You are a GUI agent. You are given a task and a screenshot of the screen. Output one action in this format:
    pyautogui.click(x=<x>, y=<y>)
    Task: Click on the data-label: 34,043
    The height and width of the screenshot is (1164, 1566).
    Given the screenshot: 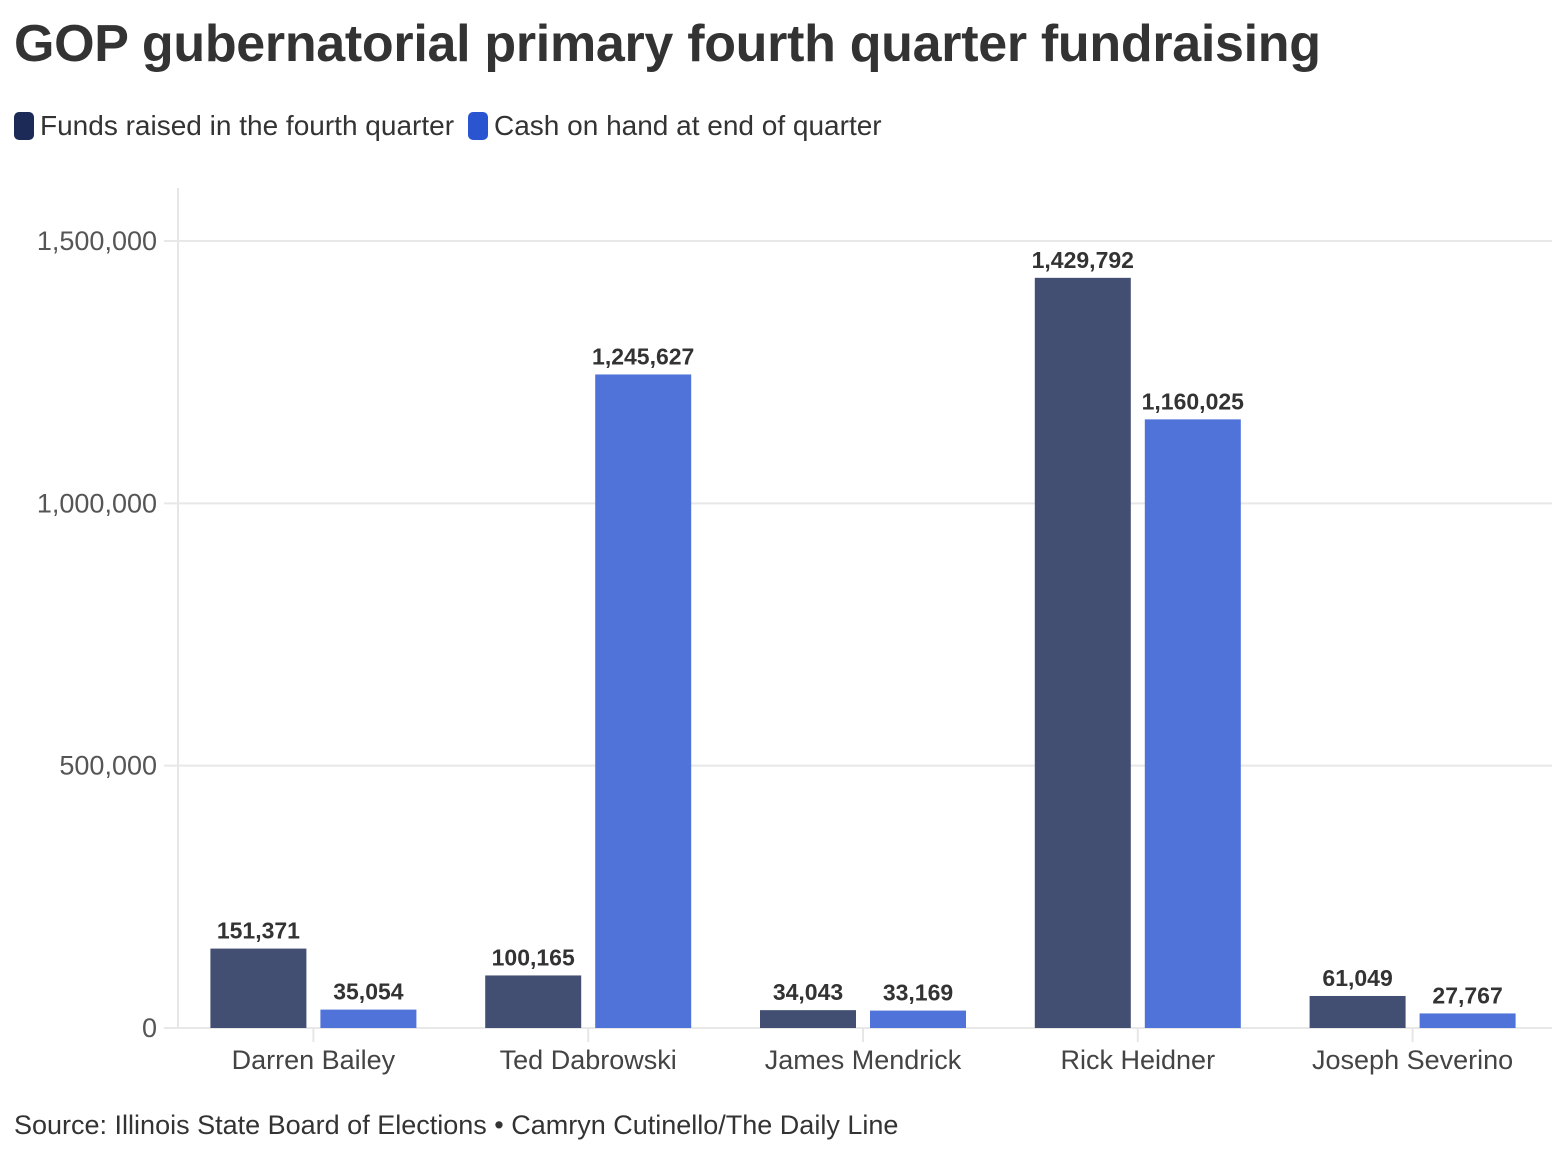 What is the action you would take?
    pyautogui.click(x=808, y=992)
    